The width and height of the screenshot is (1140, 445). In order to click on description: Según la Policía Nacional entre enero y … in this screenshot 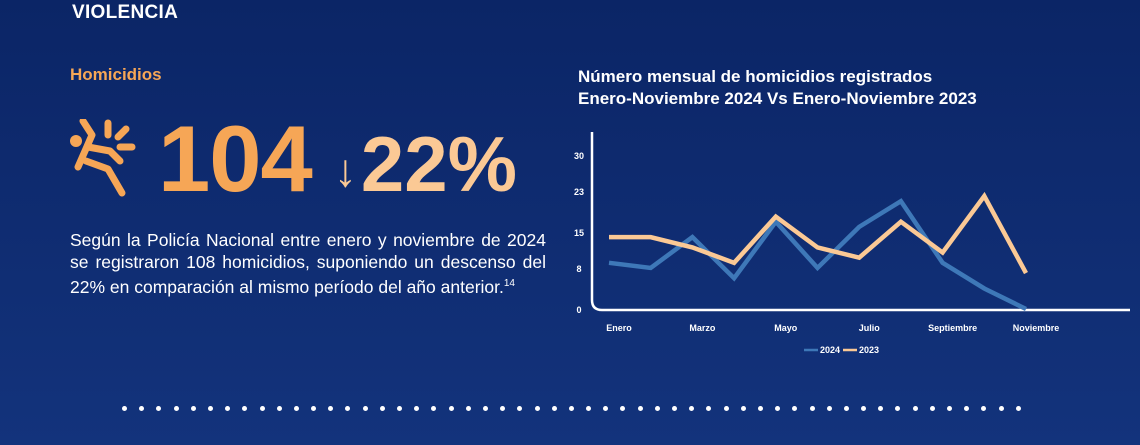, I will do `click(308, 263)`.